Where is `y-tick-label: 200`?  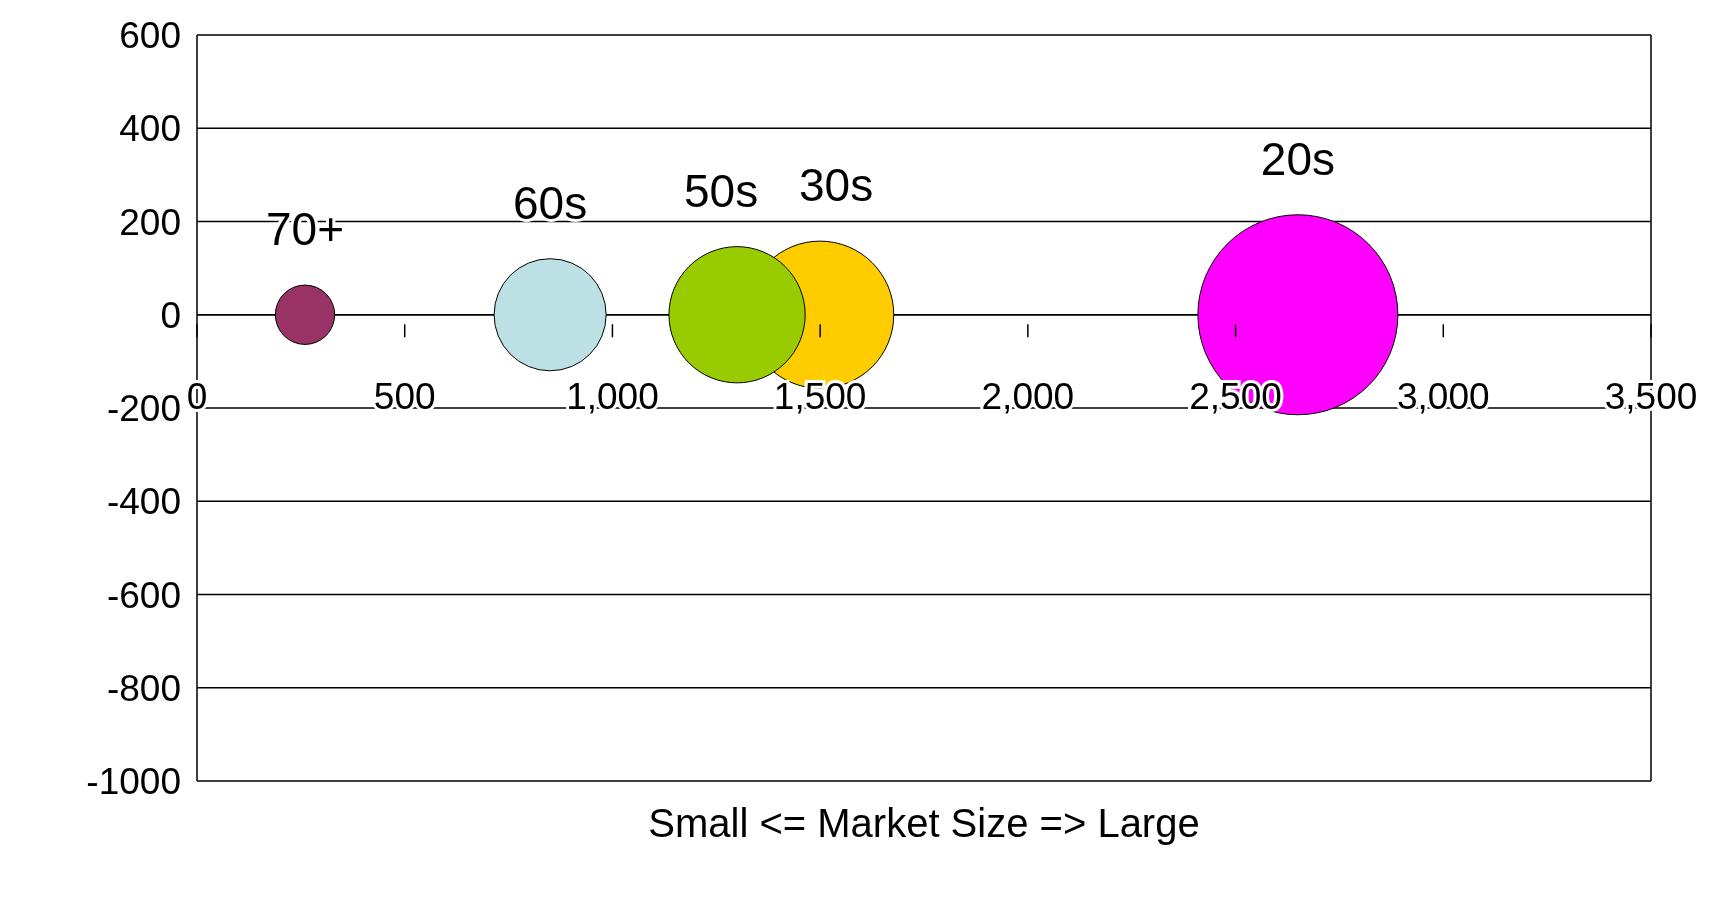 y-tick-label: 200 is located at coordinates (150, 222).